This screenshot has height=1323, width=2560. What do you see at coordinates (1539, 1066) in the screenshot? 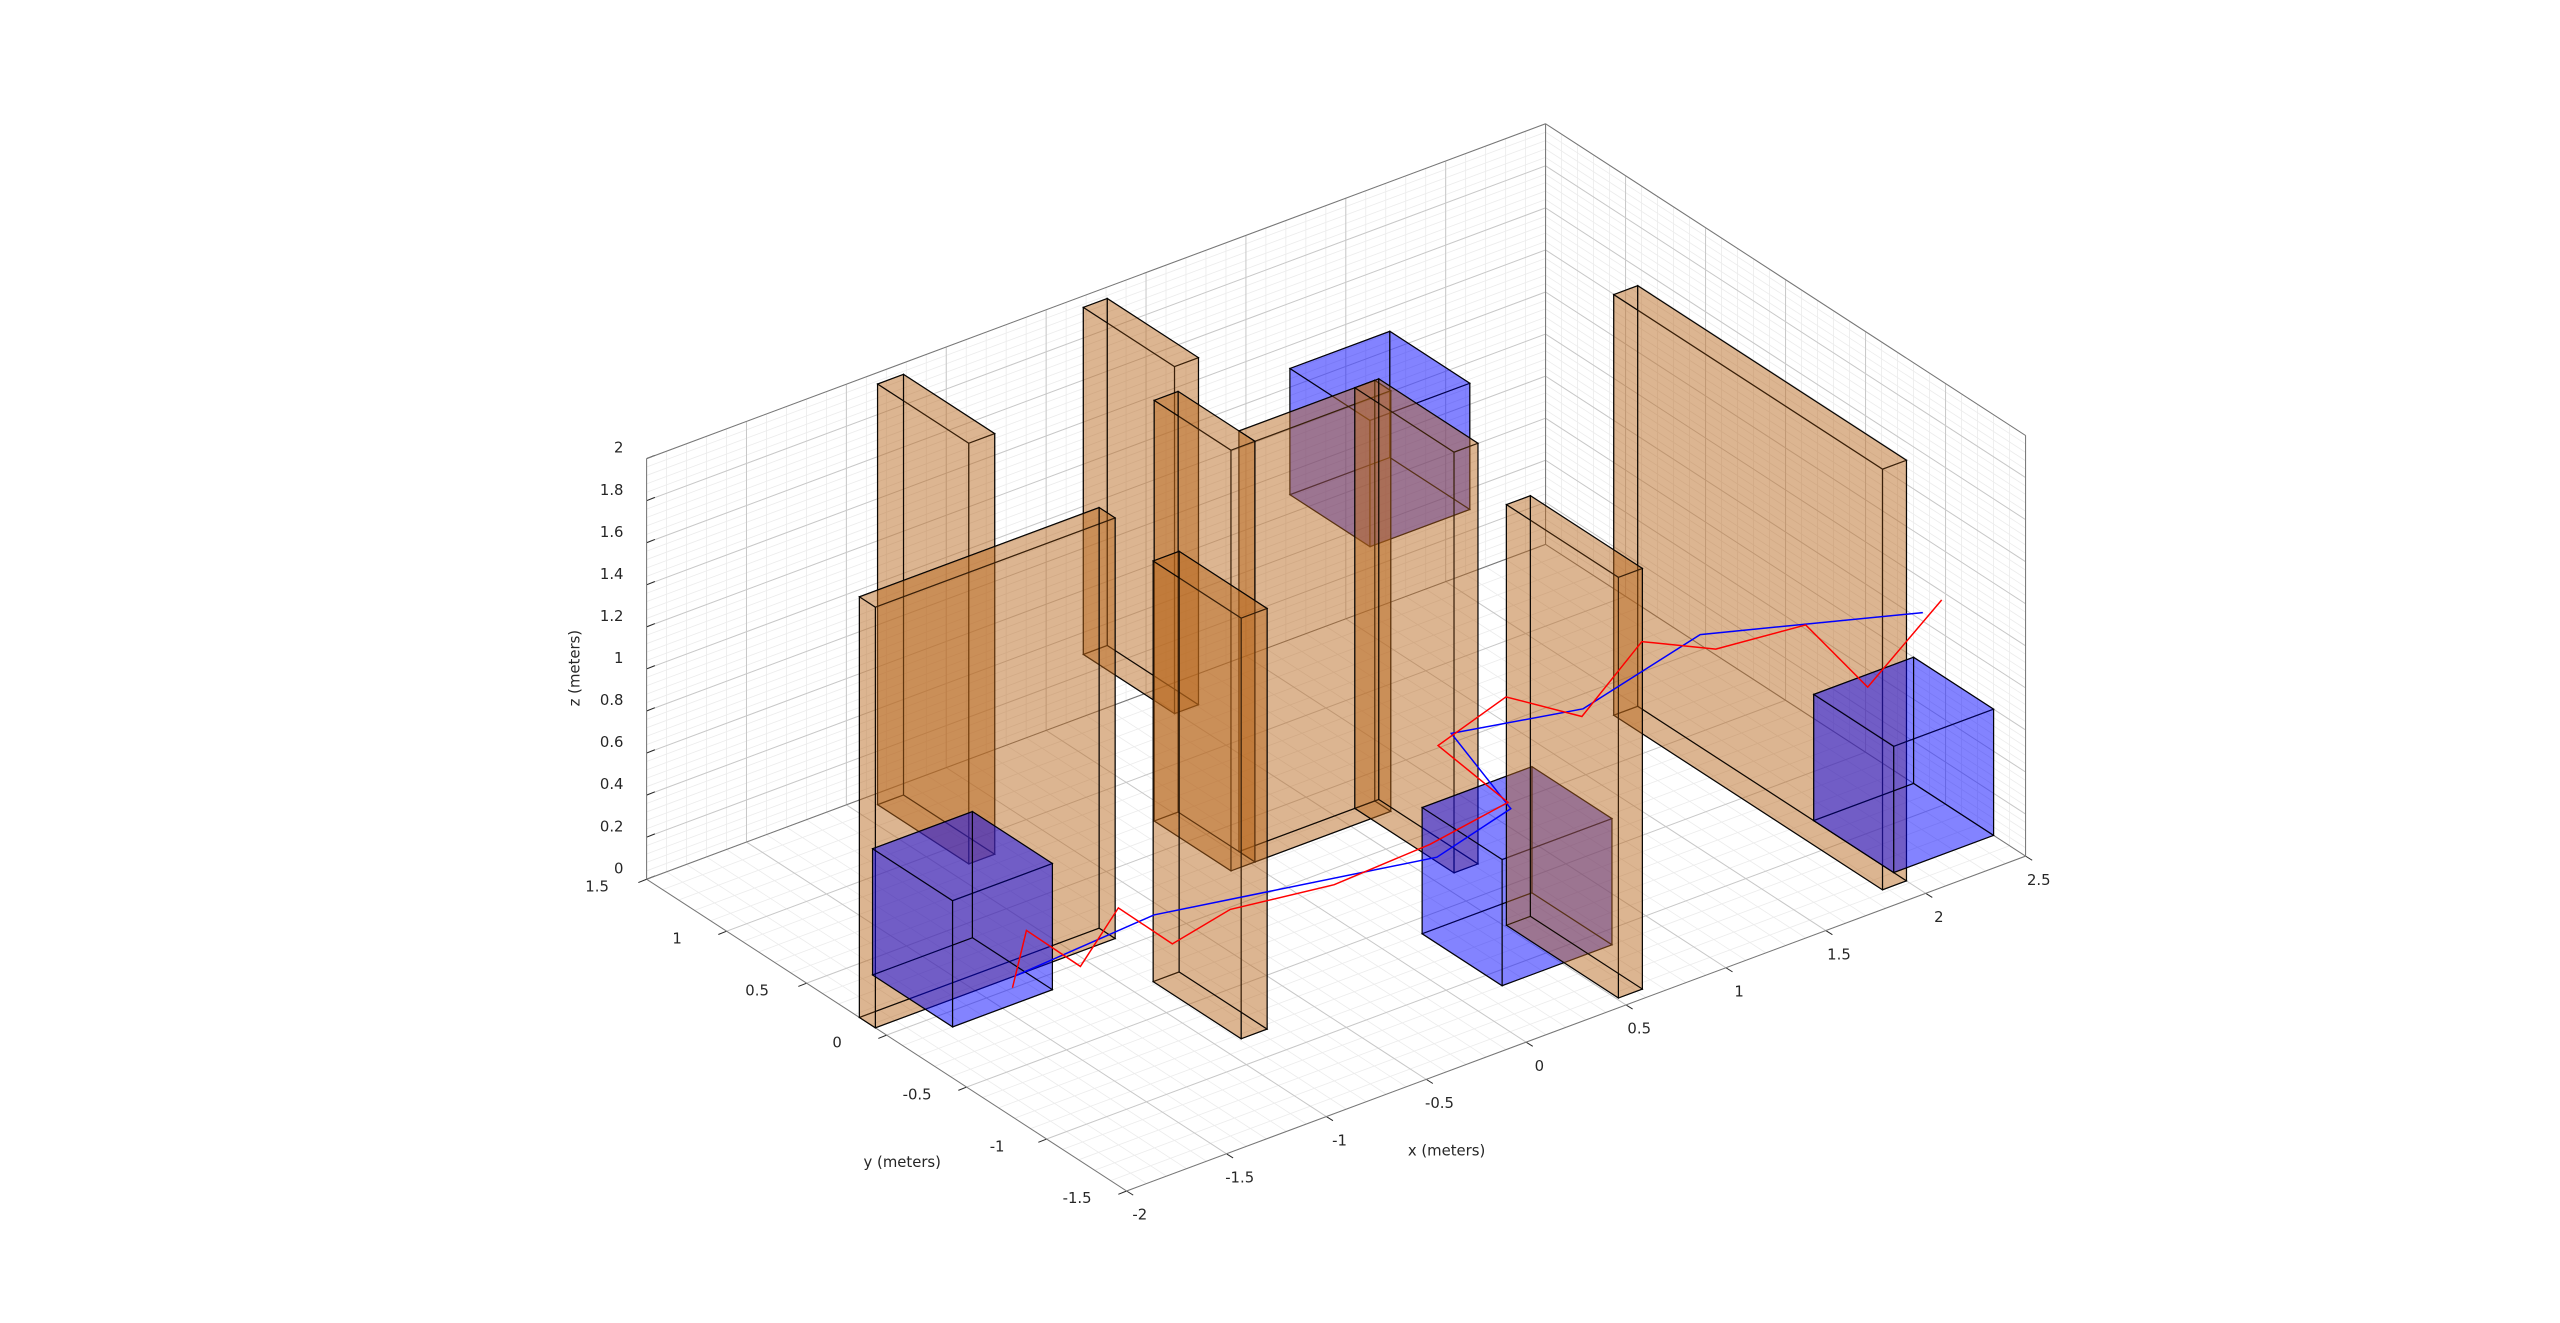
I see `x-tick-label: 0` at bounding box center [1539, 1066].